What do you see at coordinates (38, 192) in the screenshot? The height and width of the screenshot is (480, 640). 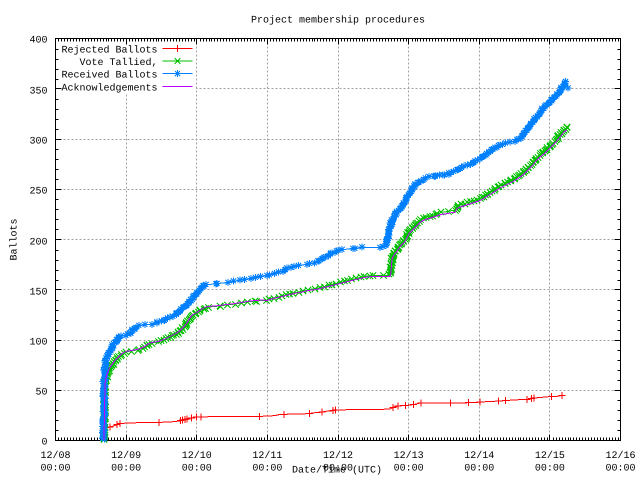 I see `svg-text: 250` at bounding box center [38, 192].